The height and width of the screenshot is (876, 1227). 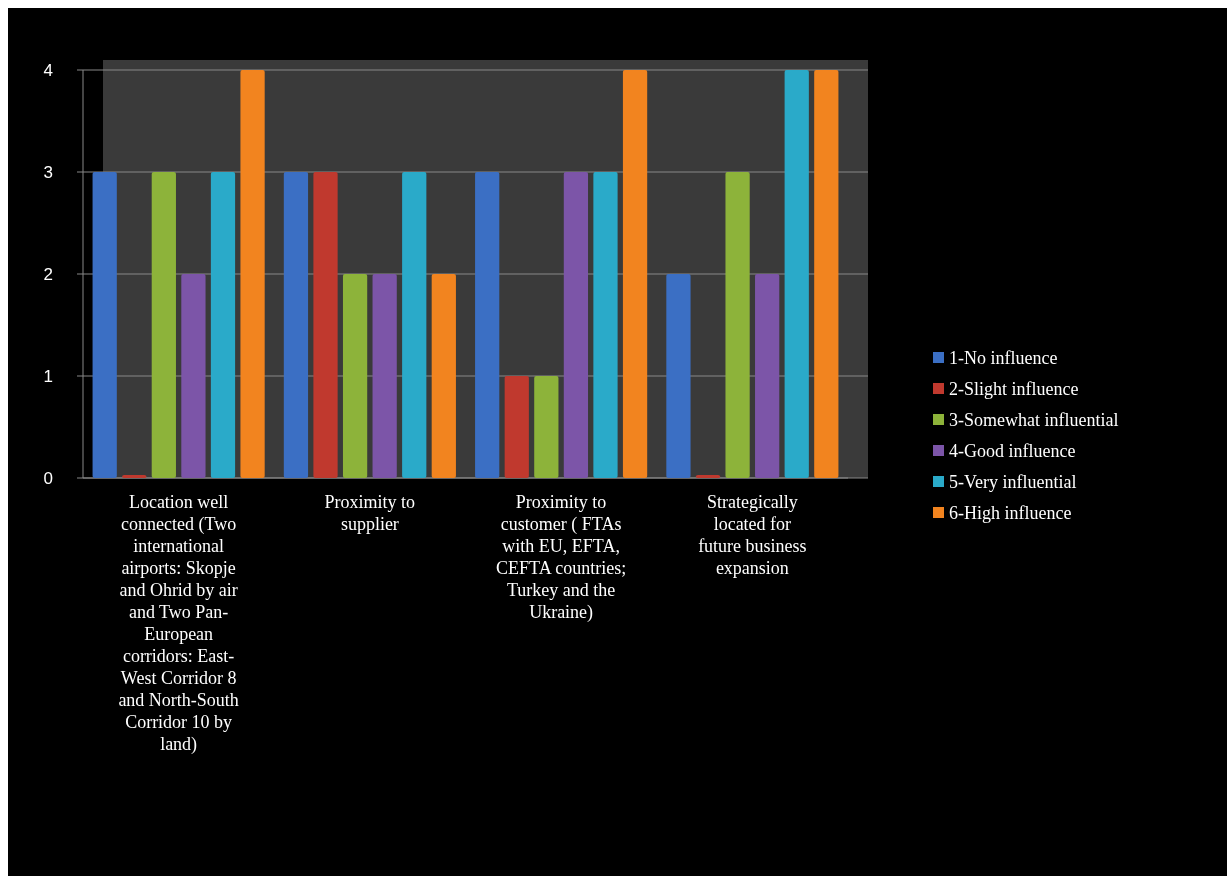 I want to click on x-tick-label: Proximity to customer ( FTAs with EU, EFTA, CEFTA countries; Turkey and the Ukraine), so click(x=561, y=557).